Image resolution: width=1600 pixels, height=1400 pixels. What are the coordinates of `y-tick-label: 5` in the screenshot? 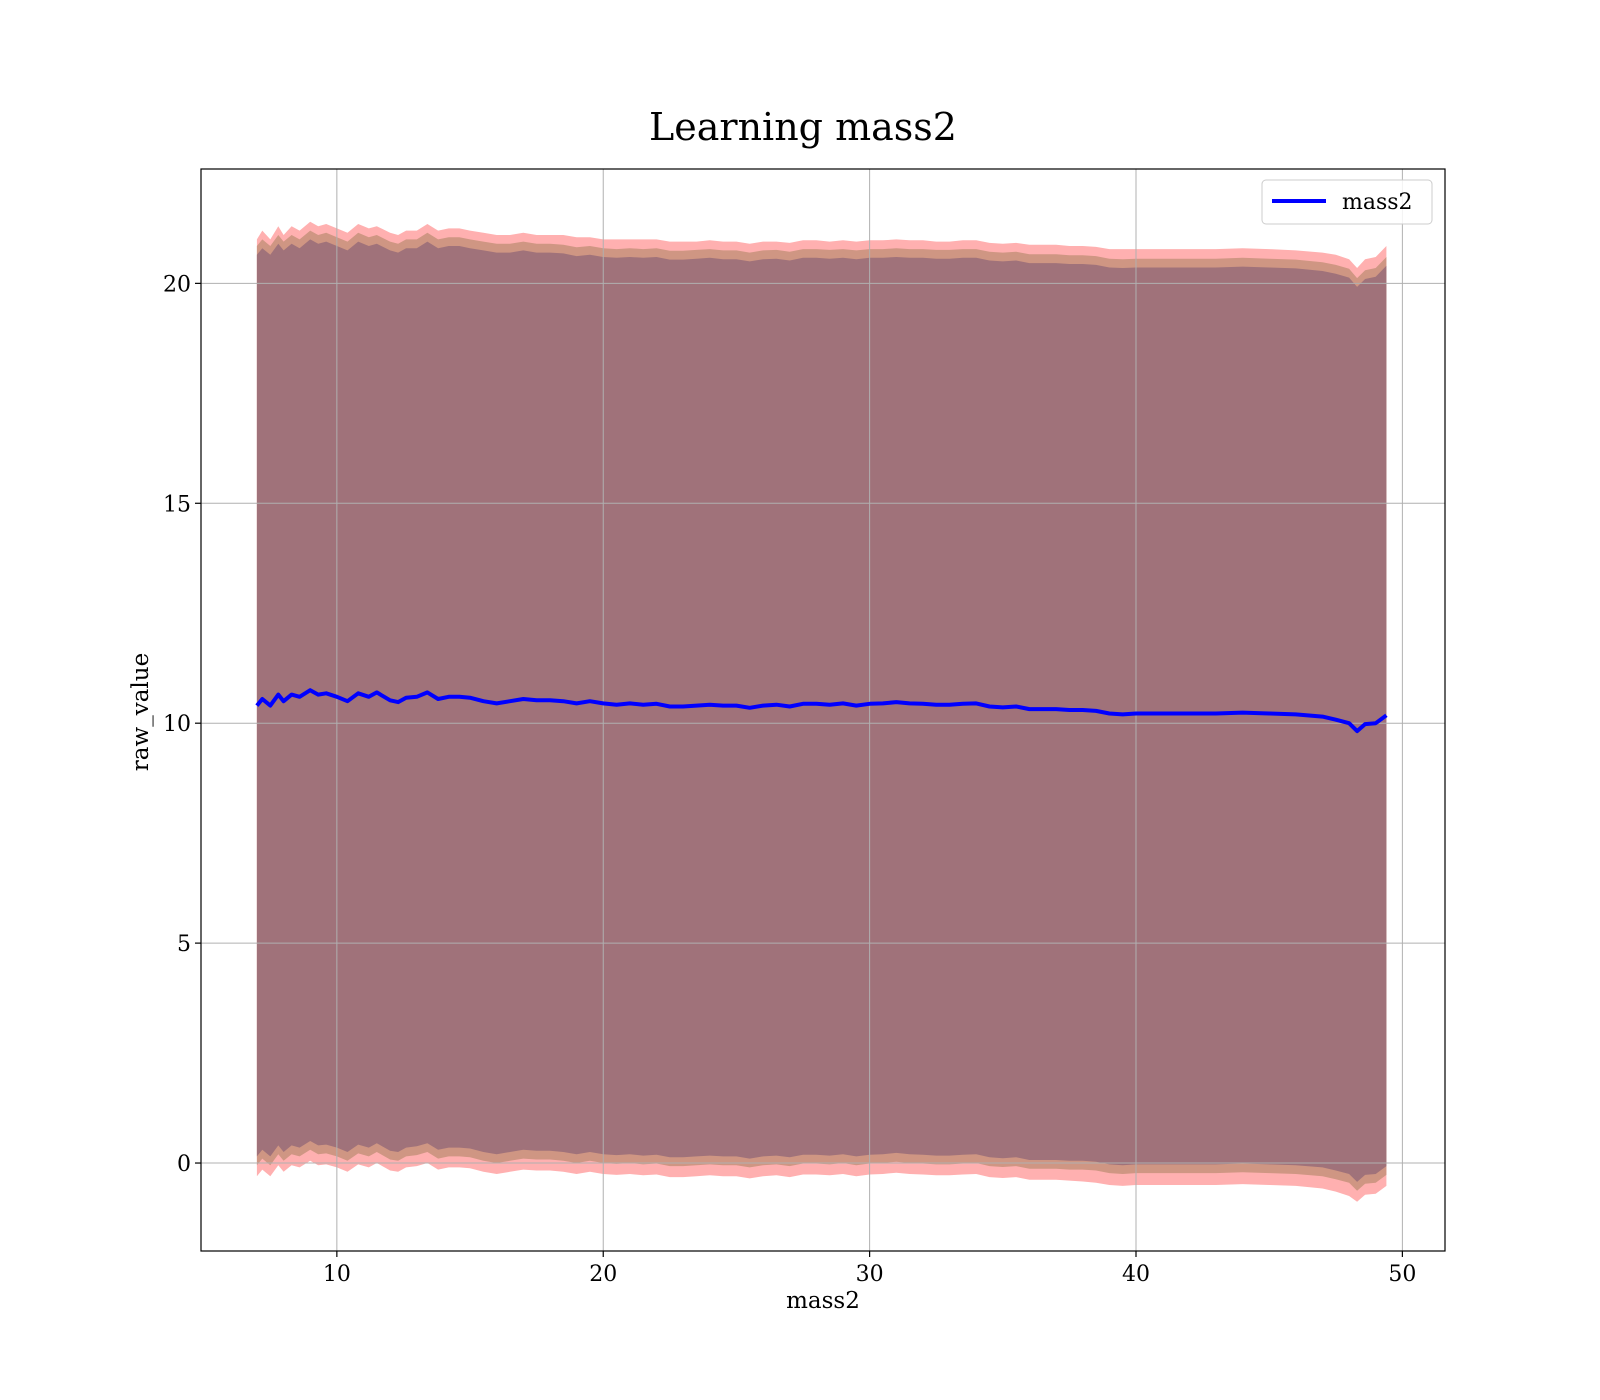 It's located at (184, 944).